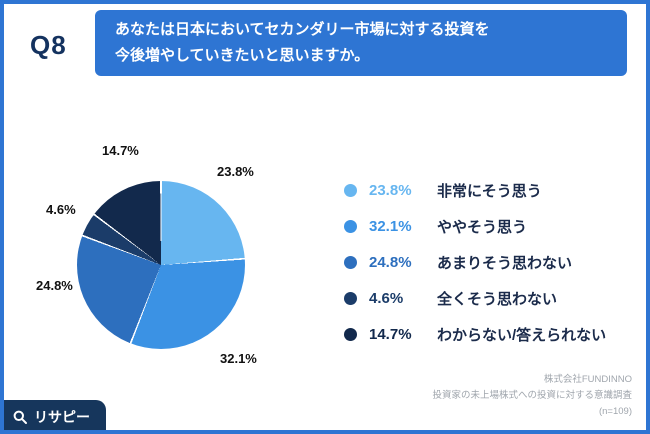 This screenshot has height=434, width=650. I want to click on legend-item: 4.6% 全くそう思わない, so click(475, 298).